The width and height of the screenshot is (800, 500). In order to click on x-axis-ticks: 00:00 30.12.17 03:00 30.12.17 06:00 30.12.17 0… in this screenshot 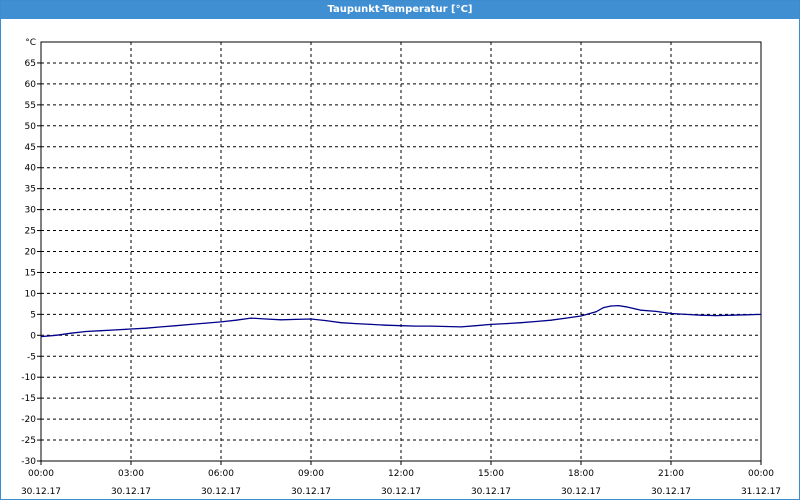, I will do `click(401, 483)`.